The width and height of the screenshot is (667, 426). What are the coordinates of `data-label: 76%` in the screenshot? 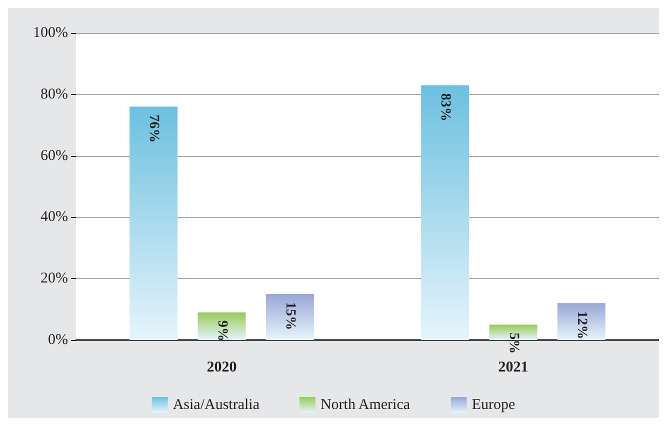 It's located at (154, 128).